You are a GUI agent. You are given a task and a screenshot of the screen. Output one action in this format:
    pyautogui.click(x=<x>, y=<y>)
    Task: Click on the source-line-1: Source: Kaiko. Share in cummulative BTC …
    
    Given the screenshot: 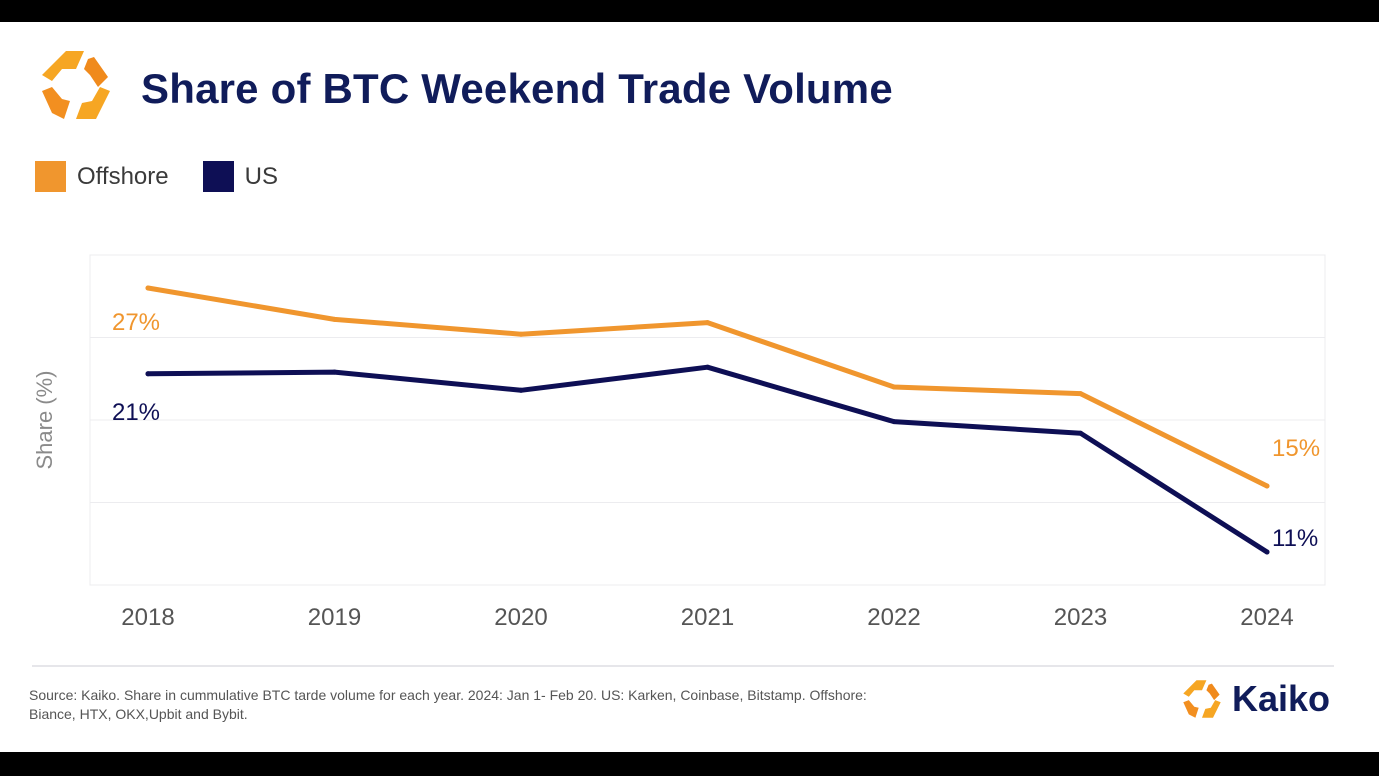 What is the action you would take?
    pyautogui.click(x=448, y=695)
    